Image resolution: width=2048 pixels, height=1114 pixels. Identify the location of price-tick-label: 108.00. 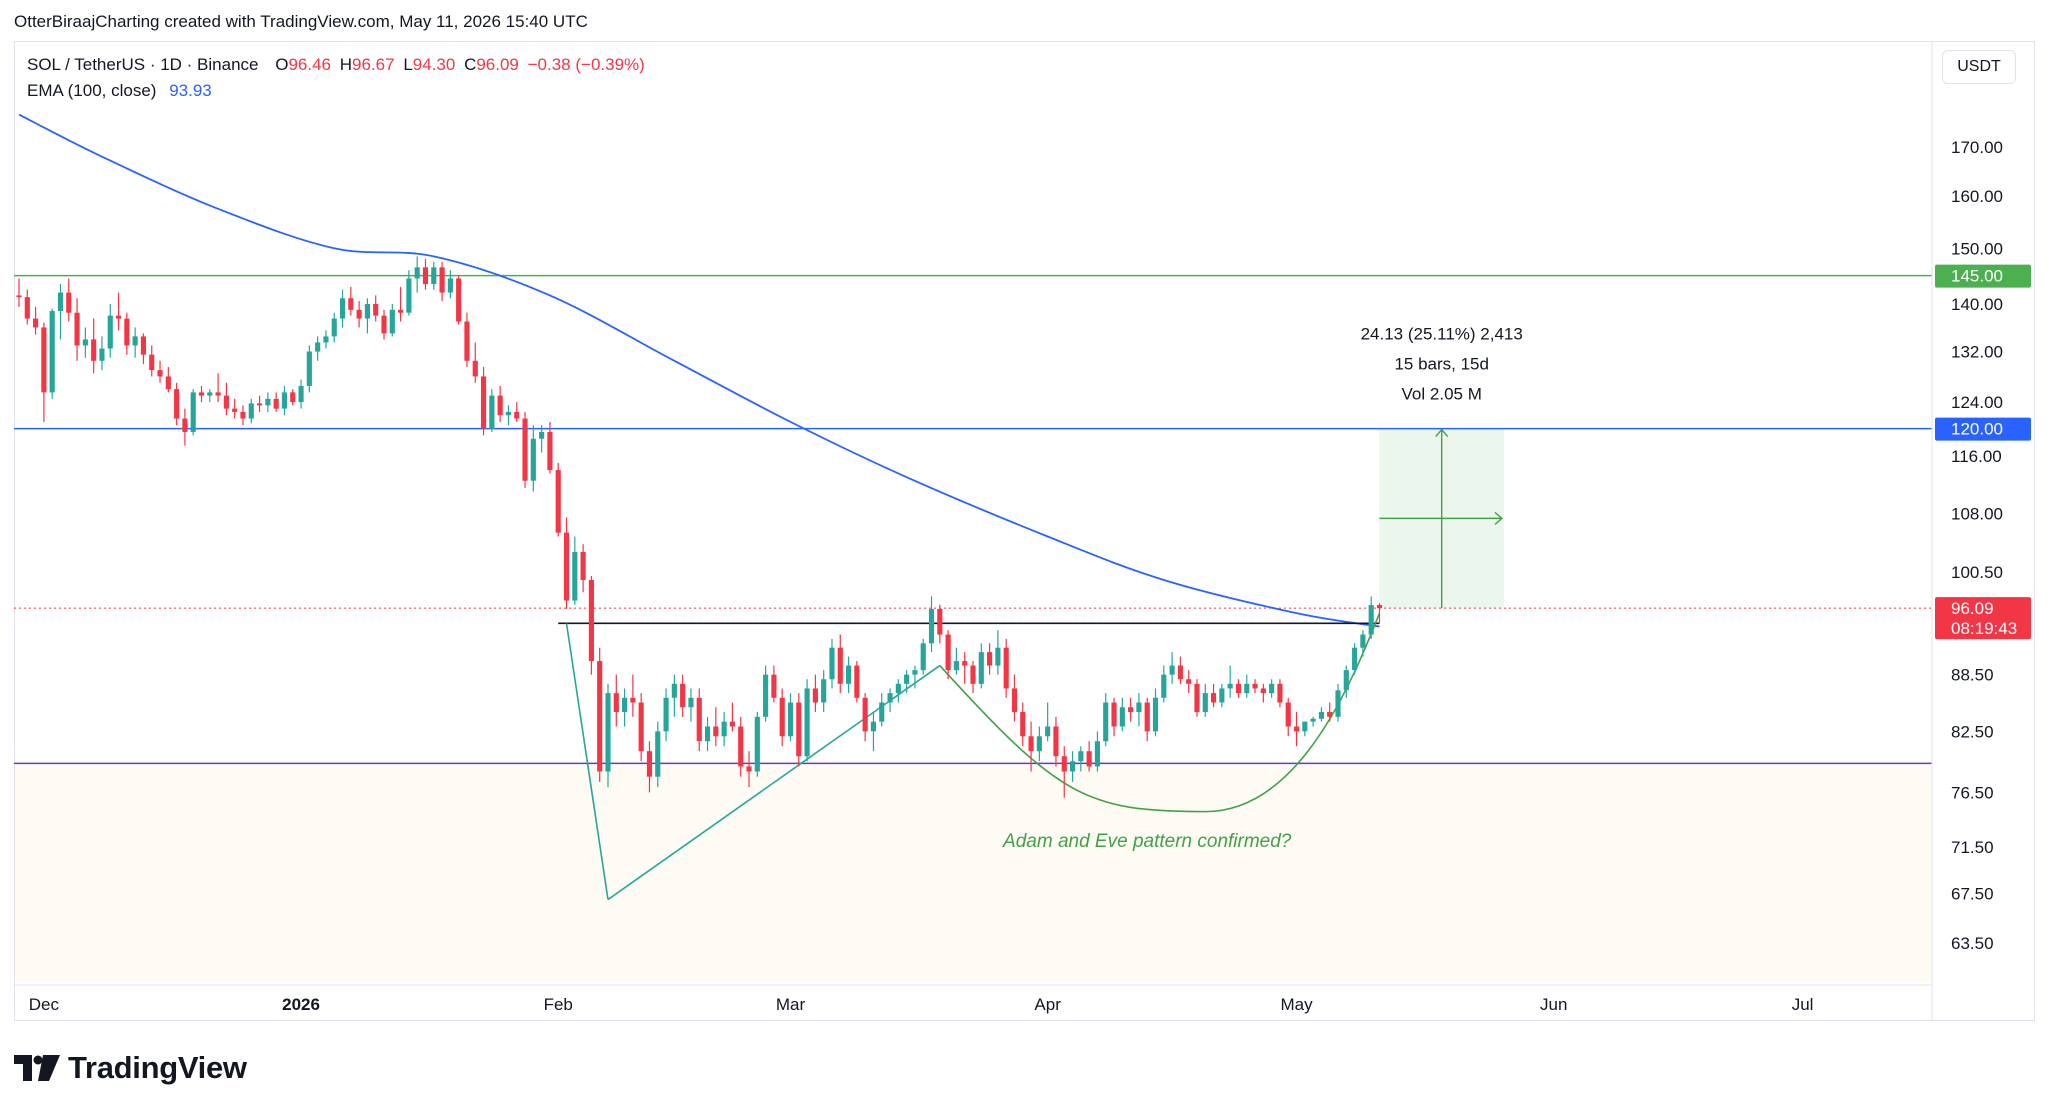
(1977, 514).